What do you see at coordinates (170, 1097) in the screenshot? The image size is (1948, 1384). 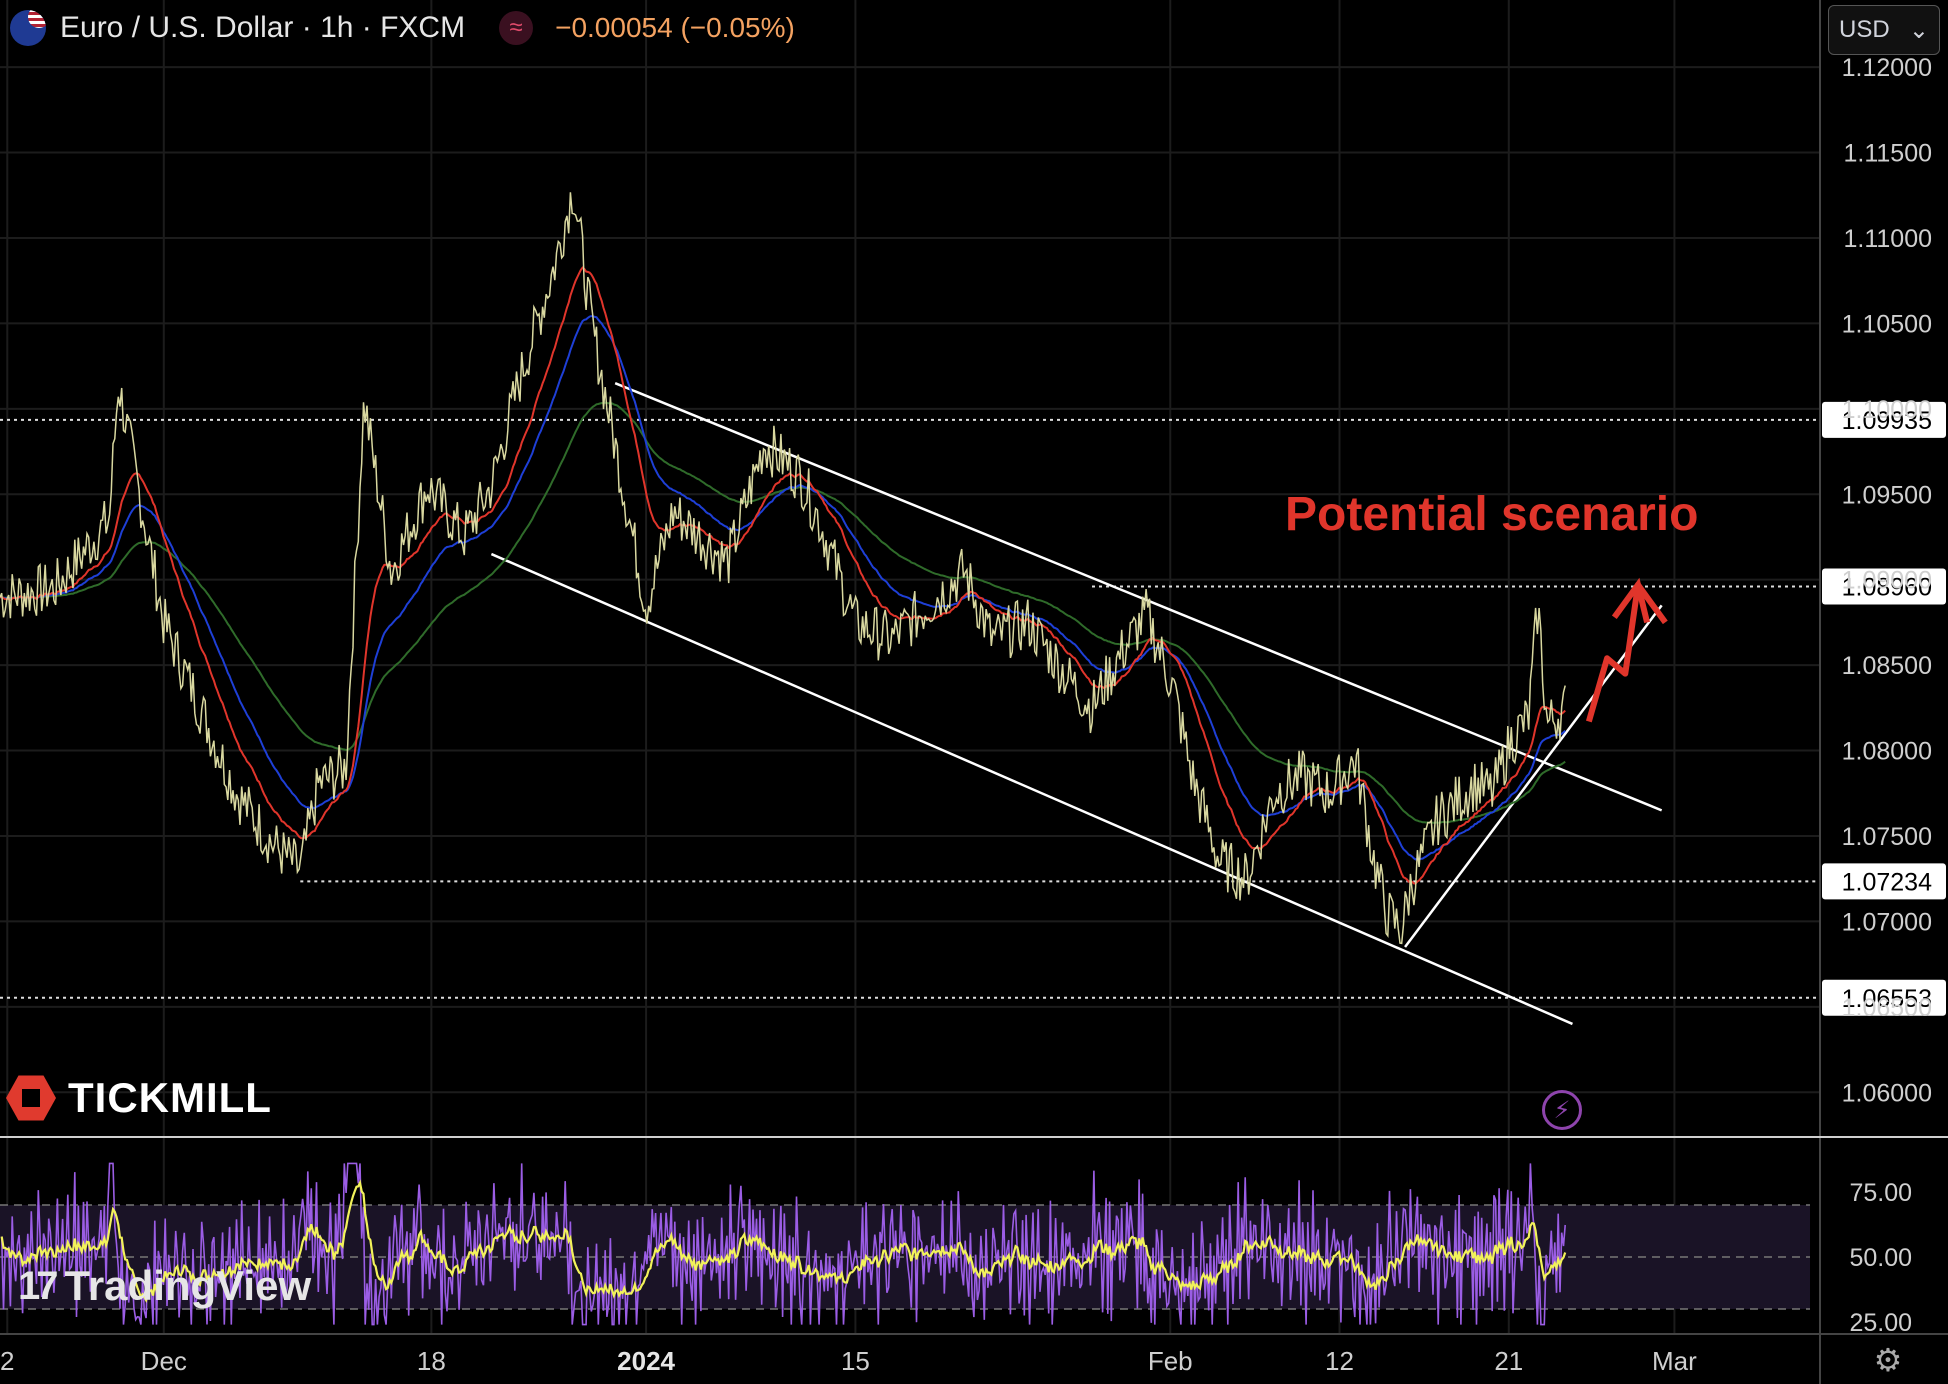 I see `tickmill-wordmark: TICKMILL` at bounding box center [170, 1097].